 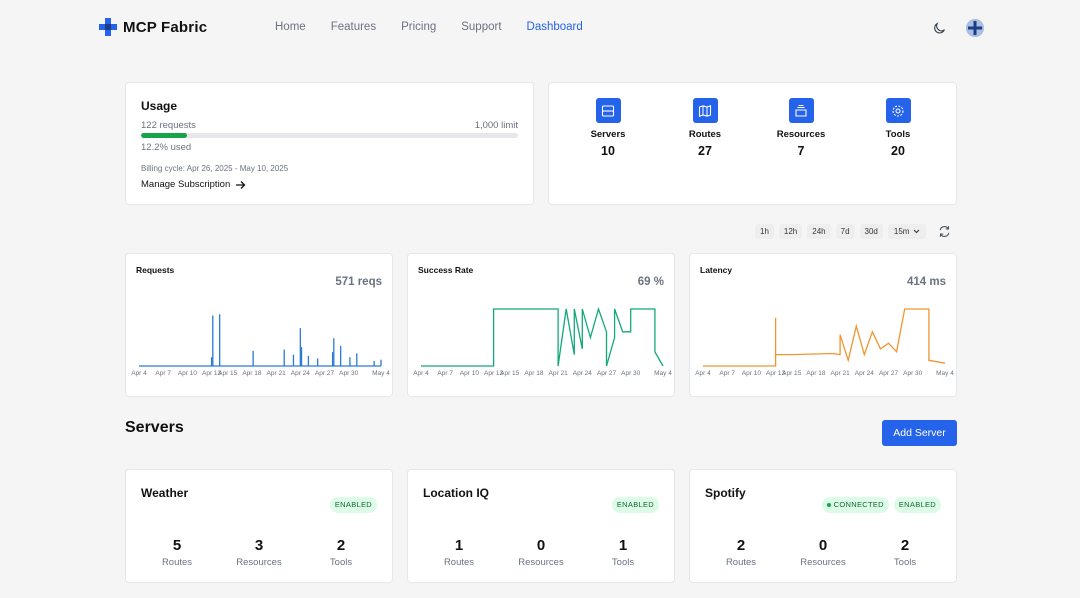 What do you see at coordinates (764, 231) in the screenshot?
I see `range-1h: 1h` at bounding box center [764, 231].